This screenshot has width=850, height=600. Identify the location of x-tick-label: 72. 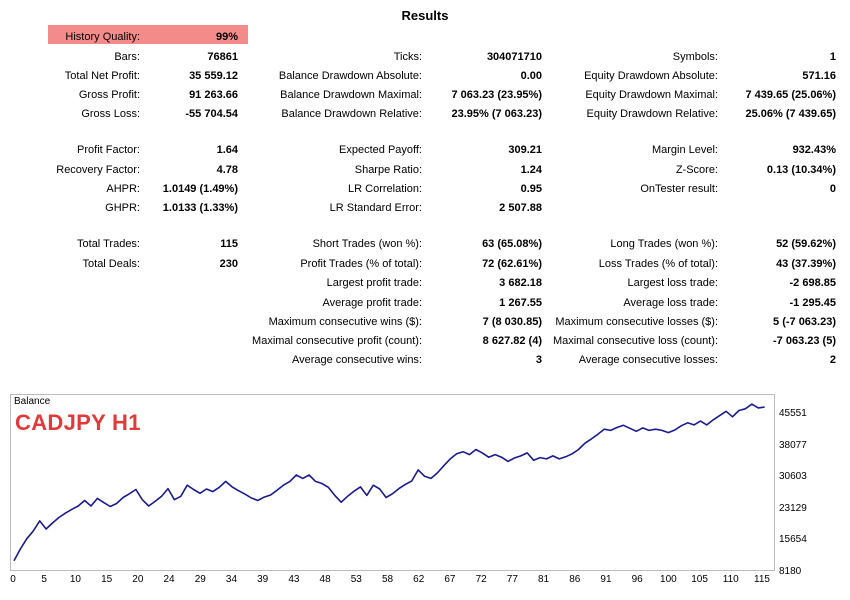
(481, 579).